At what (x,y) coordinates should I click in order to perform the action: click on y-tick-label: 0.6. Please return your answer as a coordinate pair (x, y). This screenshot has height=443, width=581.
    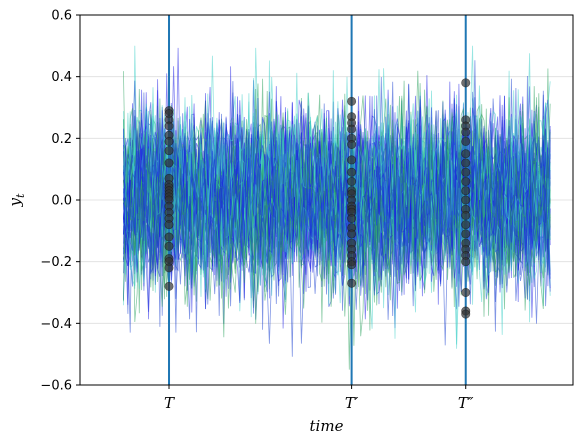
    Looking at the image, I should click on (61, 16).